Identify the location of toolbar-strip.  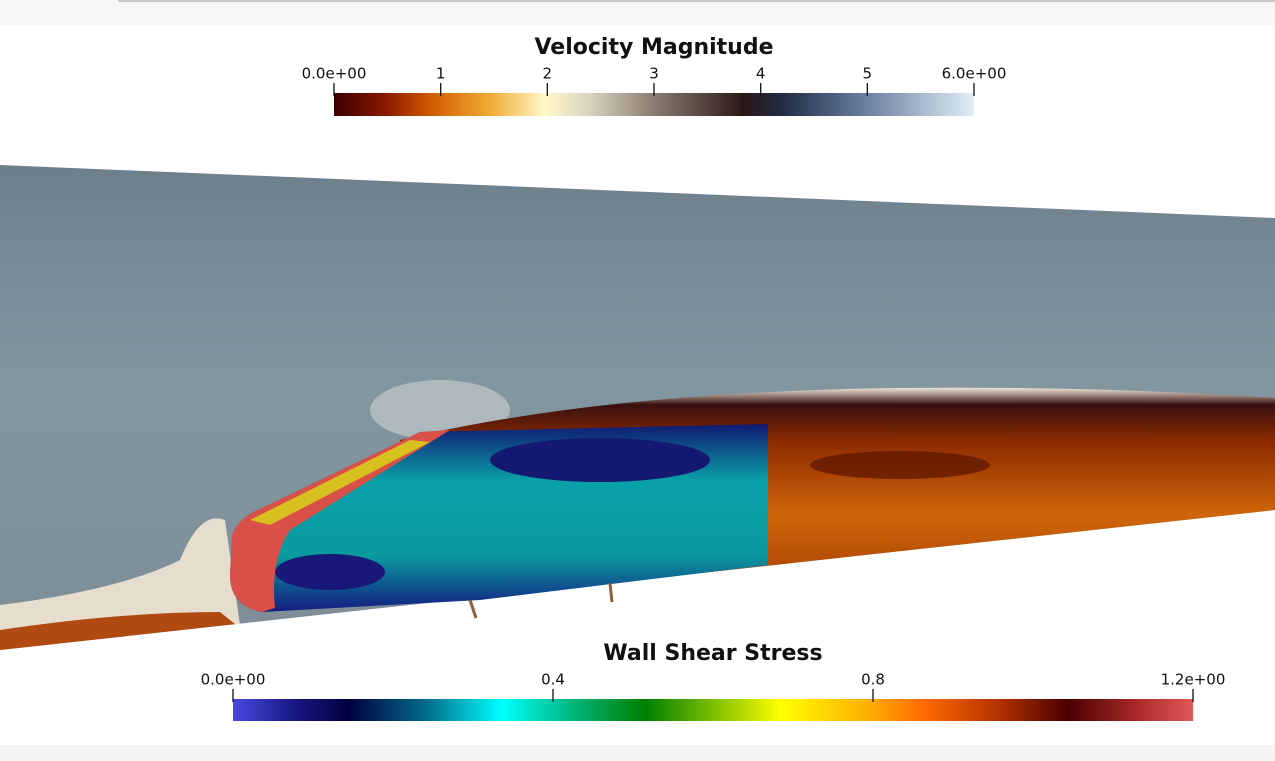
(637, 12).